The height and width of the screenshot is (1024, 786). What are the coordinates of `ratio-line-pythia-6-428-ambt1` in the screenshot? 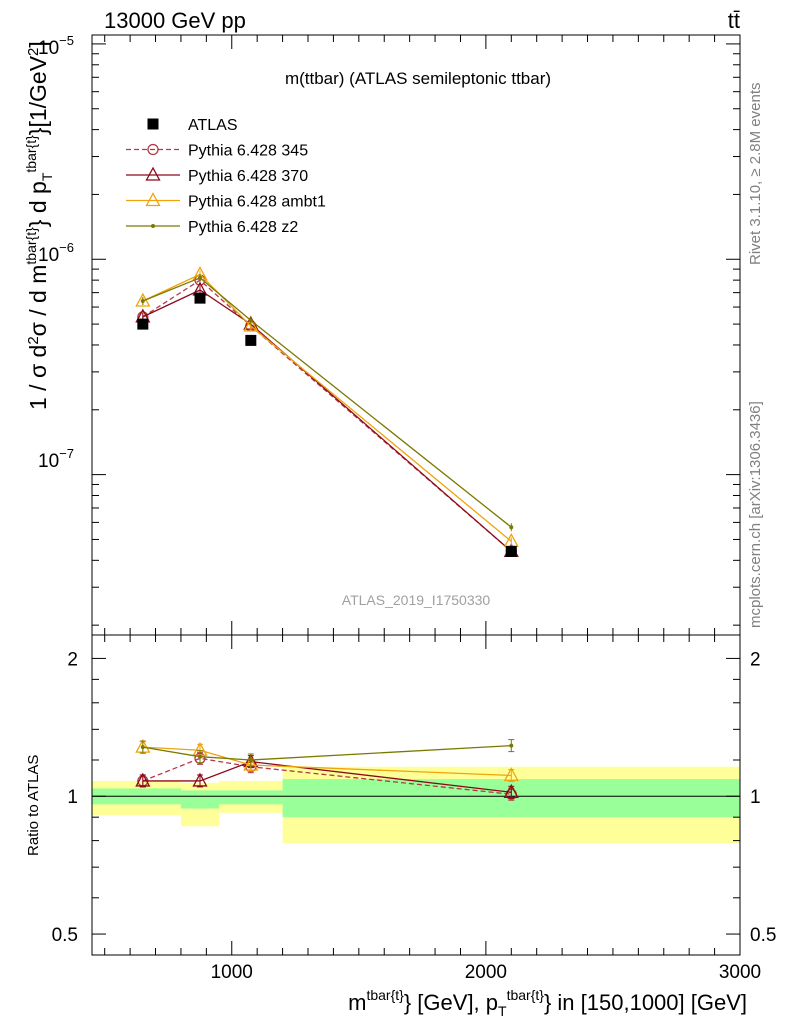 It's located at (327, 761).